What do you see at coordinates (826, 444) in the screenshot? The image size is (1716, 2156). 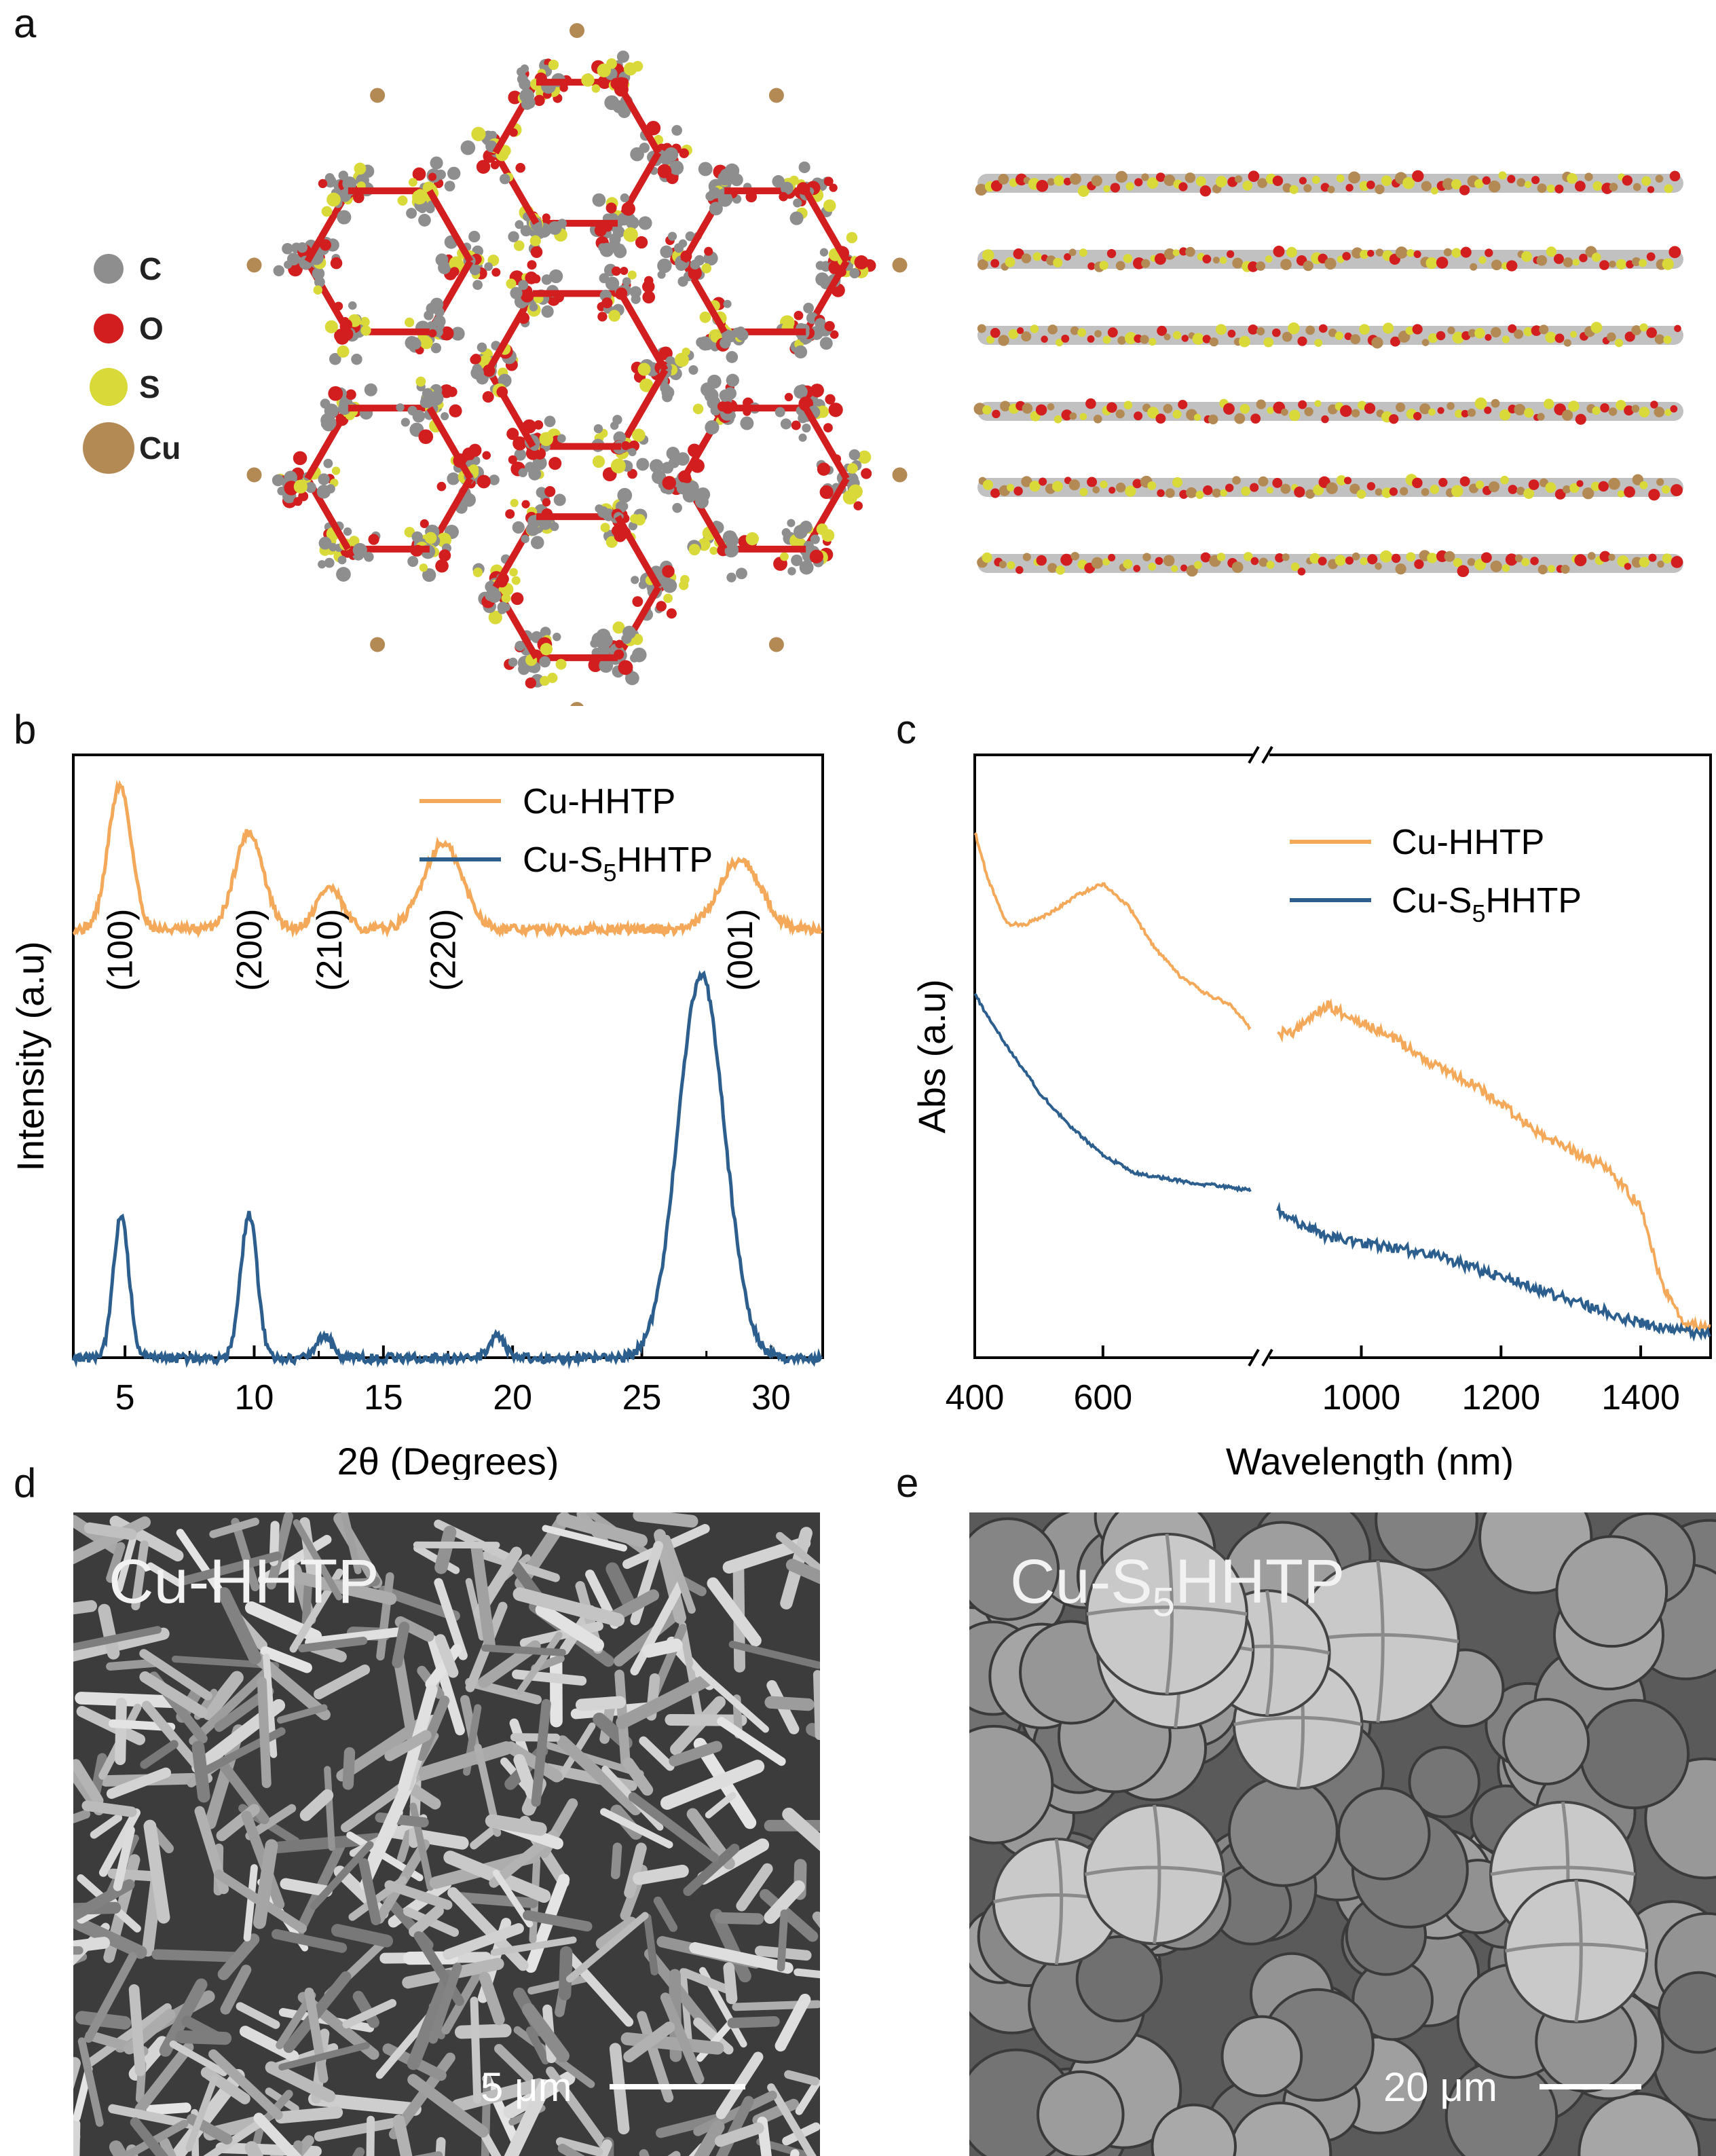 I see `bond` at bounding box center [826, 444].